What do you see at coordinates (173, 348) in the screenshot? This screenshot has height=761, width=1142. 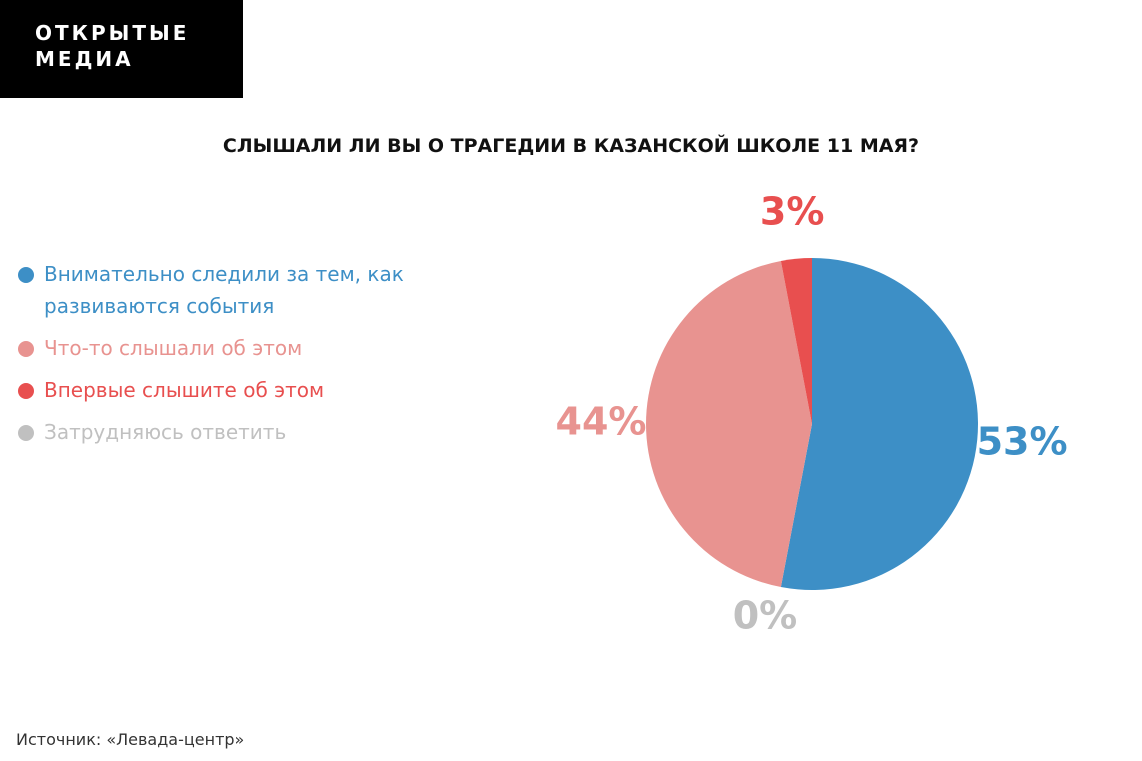 I see `legend-label: Что-то слышали об этом` at bounding box center [173, 348].